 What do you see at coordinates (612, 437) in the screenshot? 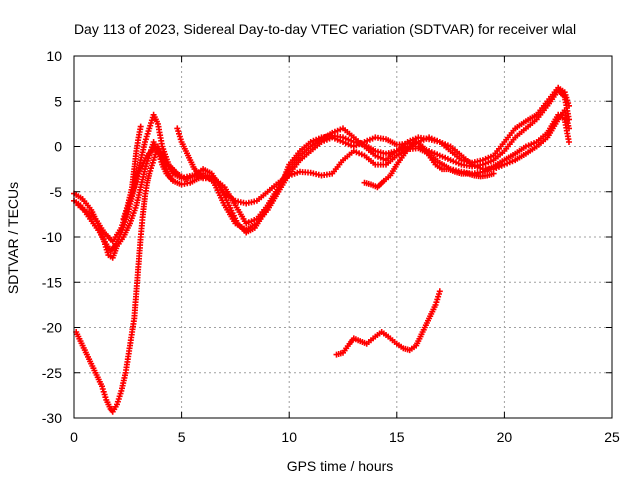
I see `x-tick-label: 25` at bounding box center [612, 437].